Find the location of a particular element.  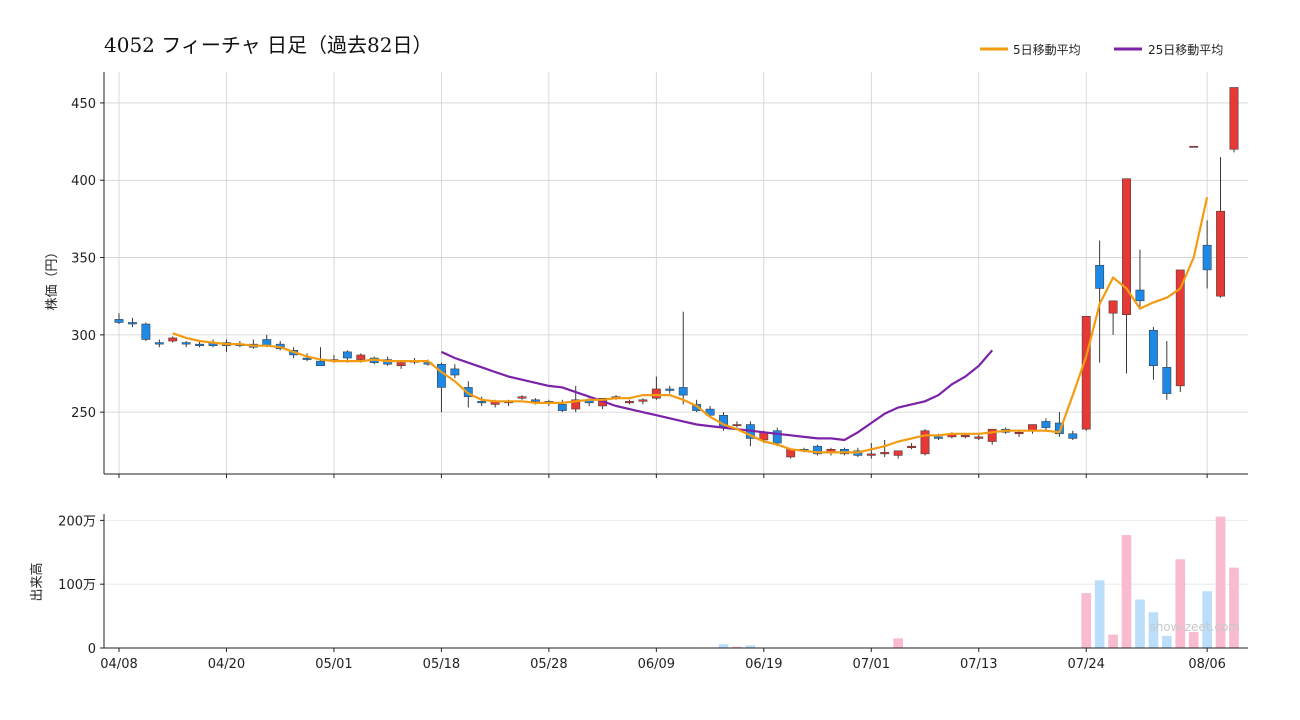

legend-label-ma5: 5日移動平均 is located at coordinates (1047, 50).